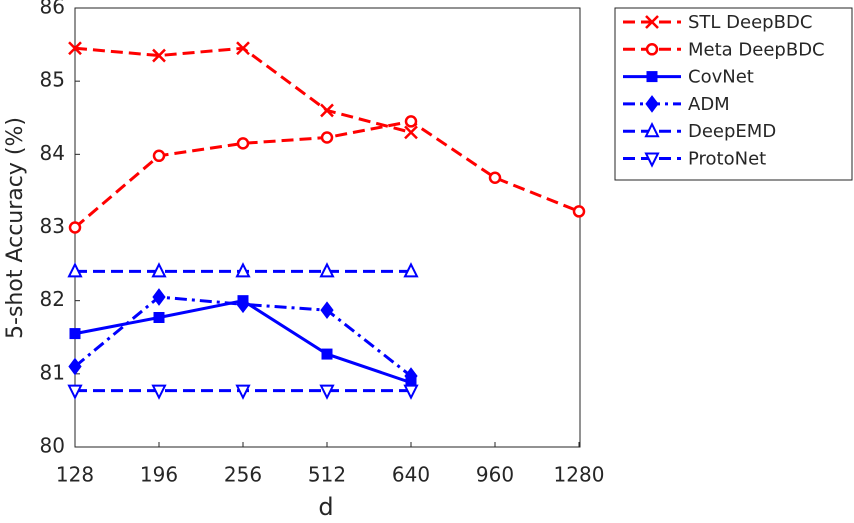  What do you see at coordinates (243, 475) in the screenshot?
I see `x-tick-label: 256` at bounding box center [243, 475].